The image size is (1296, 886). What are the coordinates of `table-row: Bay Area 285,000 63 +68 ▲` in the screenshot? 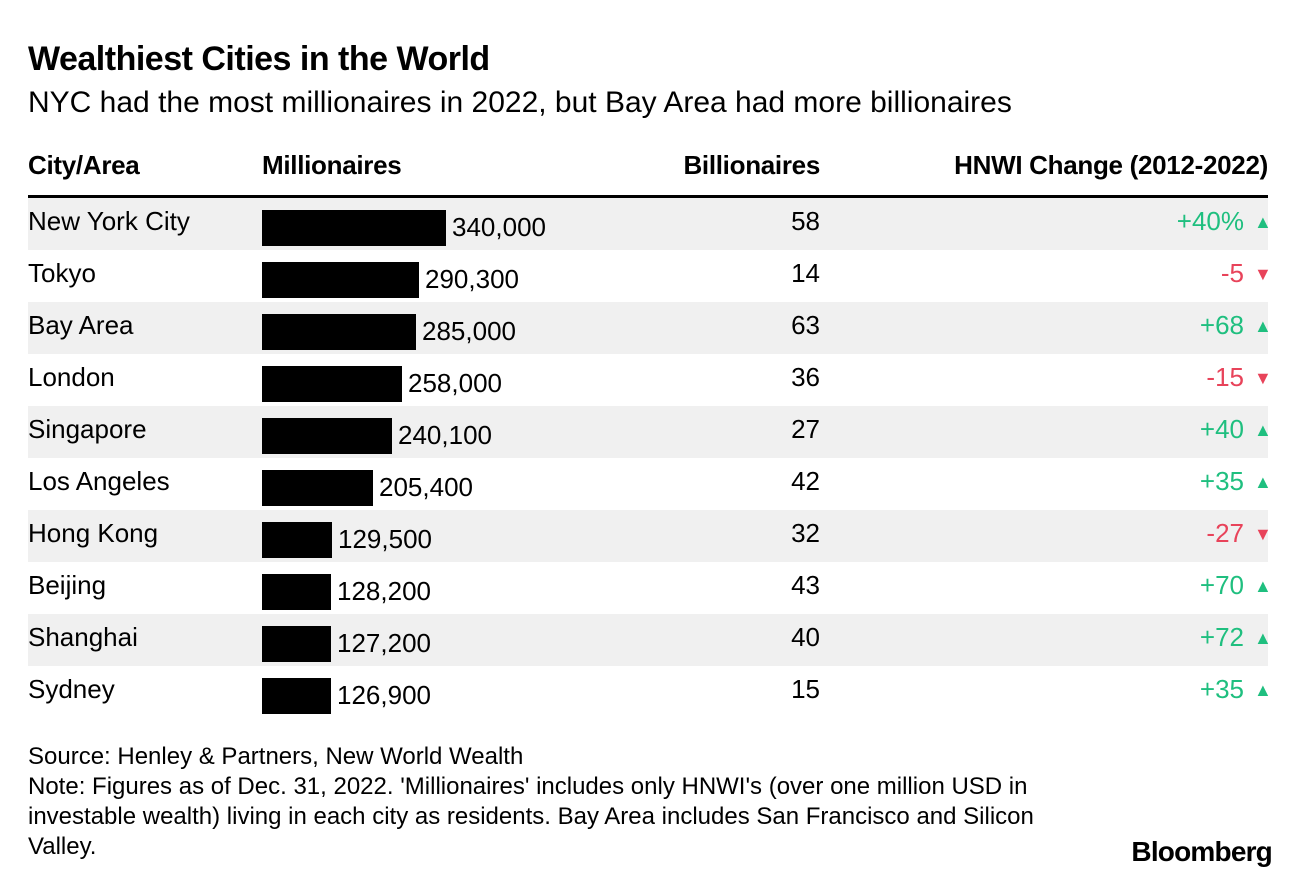 It's located at (650, 328).